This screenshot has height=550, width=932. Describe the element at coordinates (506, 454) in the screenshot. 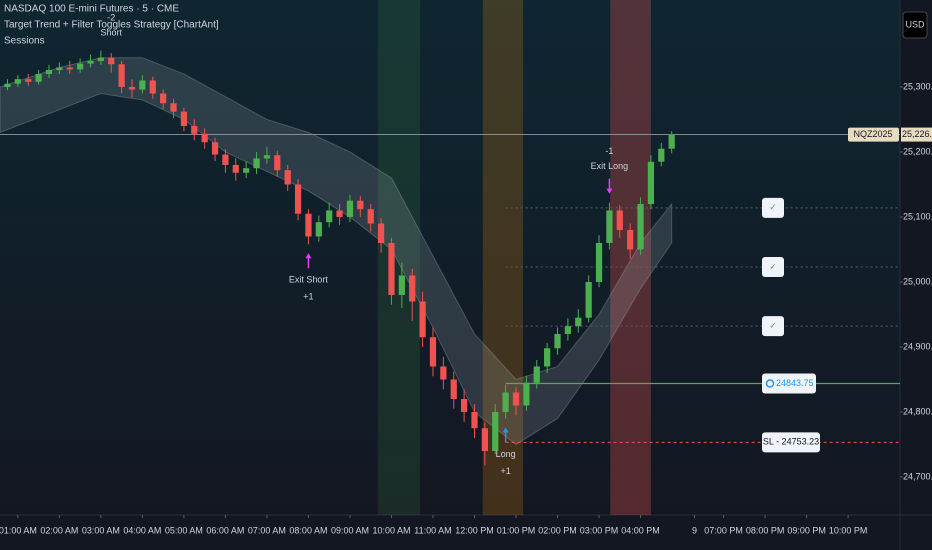

I see `signal-label: Long` at that location.